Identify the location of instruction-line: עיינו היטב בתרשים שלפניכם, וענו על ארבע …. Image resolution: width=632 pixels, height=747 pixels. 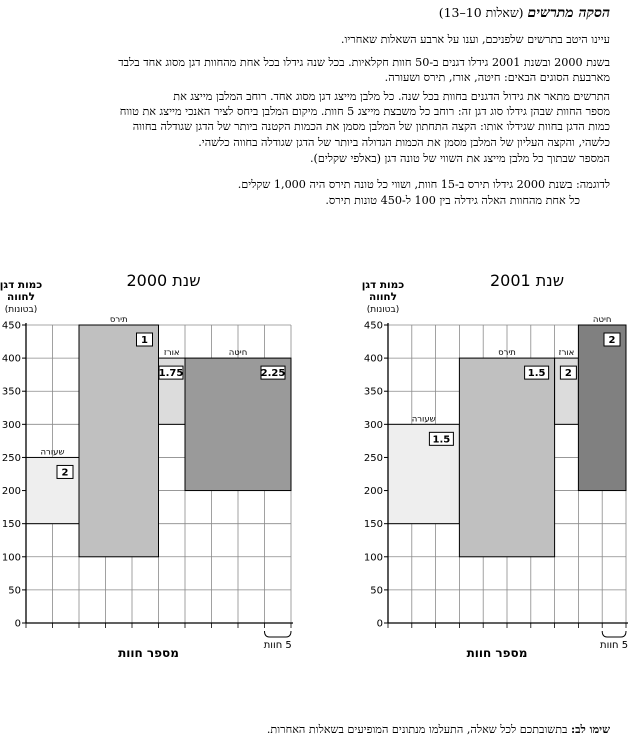
(475, 39).